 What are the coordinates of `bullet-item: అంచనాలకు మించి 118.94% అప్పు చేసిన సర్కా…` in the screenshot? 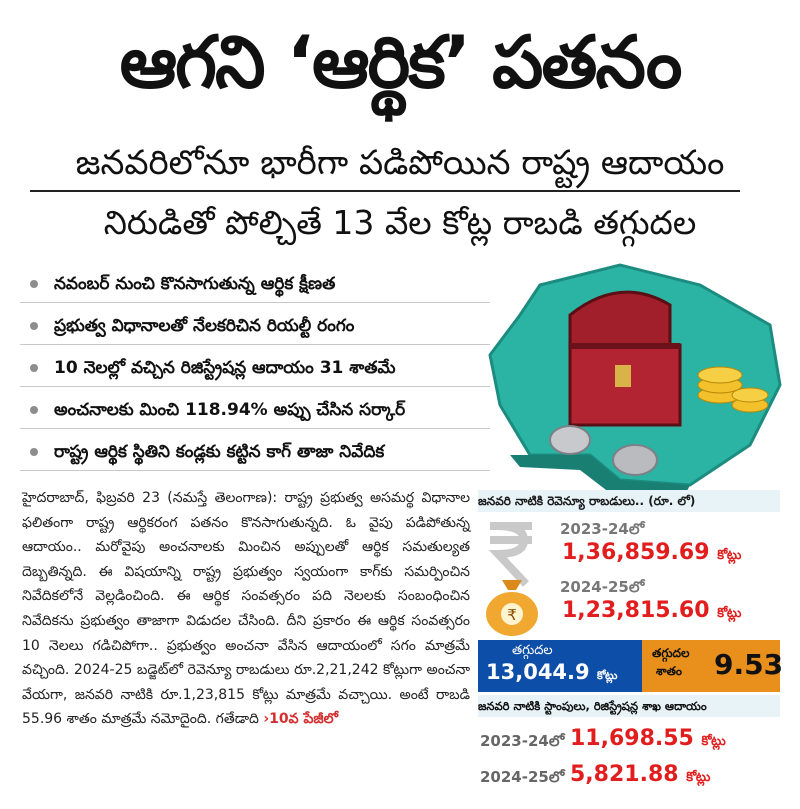 It's located at (255, 410).